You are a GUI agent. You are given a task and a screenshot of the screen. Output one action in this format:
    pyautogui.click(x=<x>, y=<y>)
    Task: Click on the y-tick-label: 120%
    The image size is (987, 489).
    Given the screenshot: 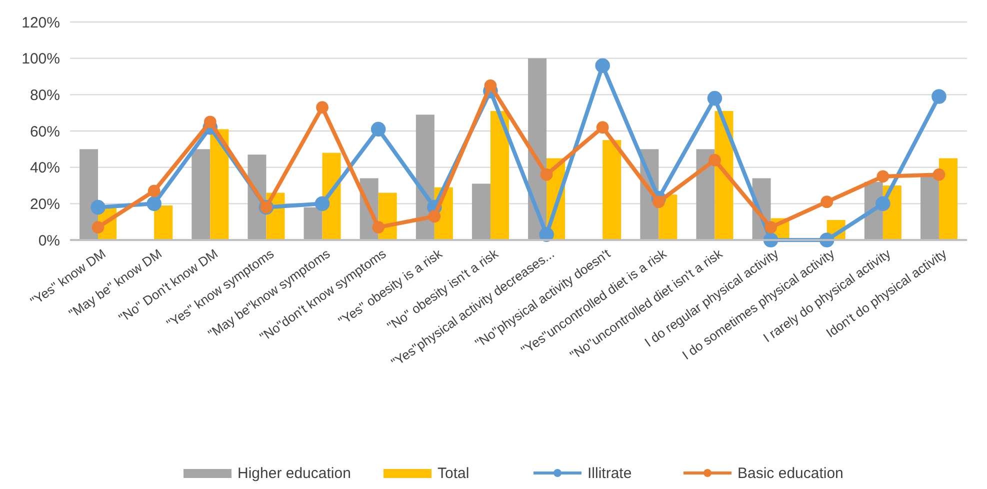 What is the action you would take?
    pyautogui.click(x=41, y=23)
    